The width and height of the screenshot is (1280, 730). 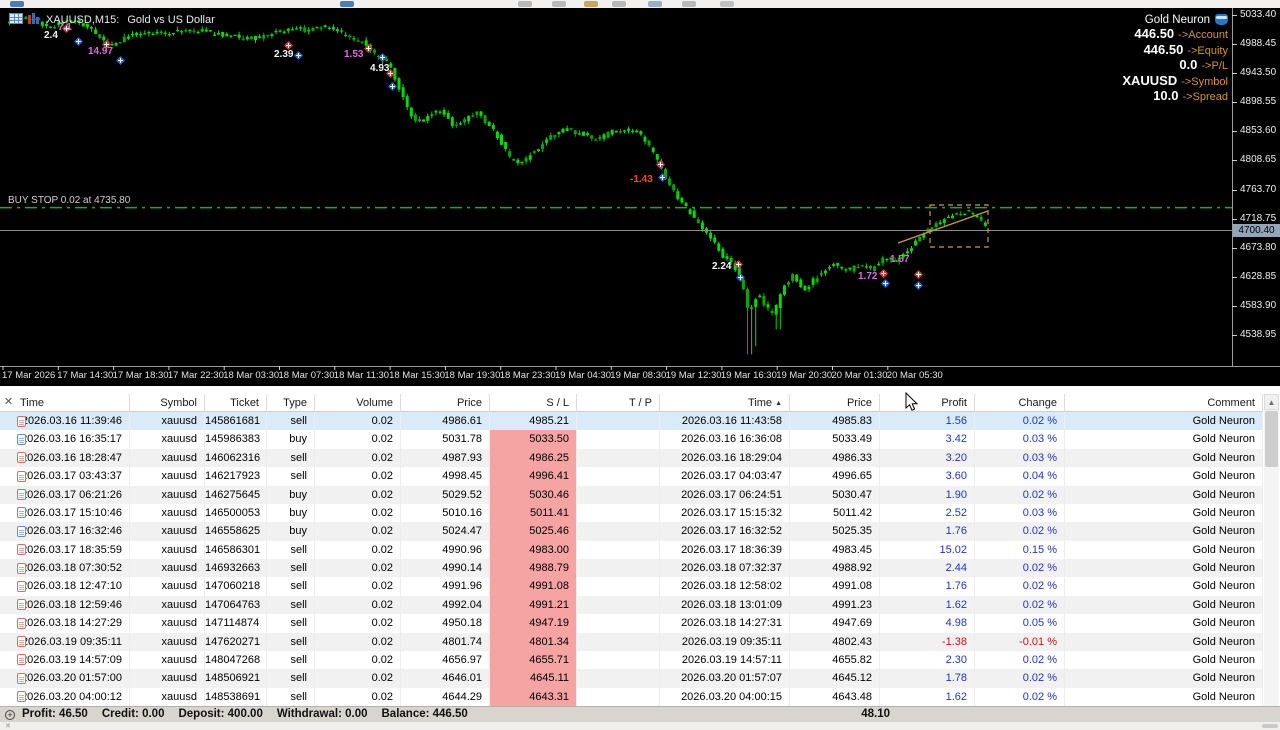 I want to click on cell-close_time: 2026.03.16 18:29:04, so click(x=725, y=458).